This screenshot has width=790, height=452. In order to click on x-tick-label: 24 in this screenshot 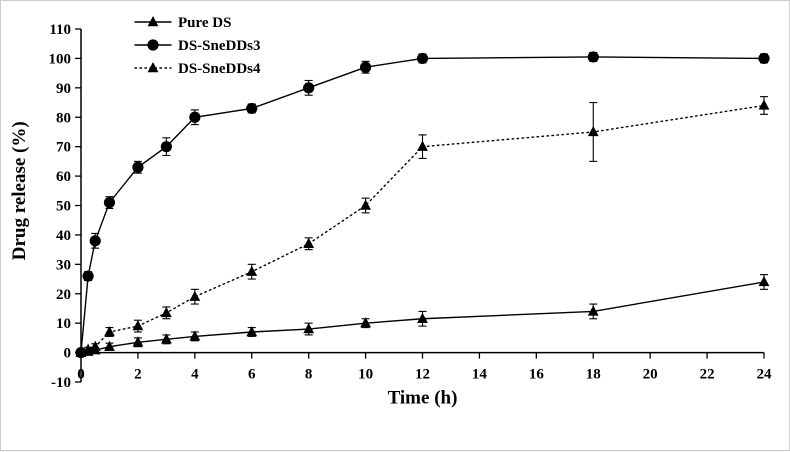, I will do `click(765, 375)`.